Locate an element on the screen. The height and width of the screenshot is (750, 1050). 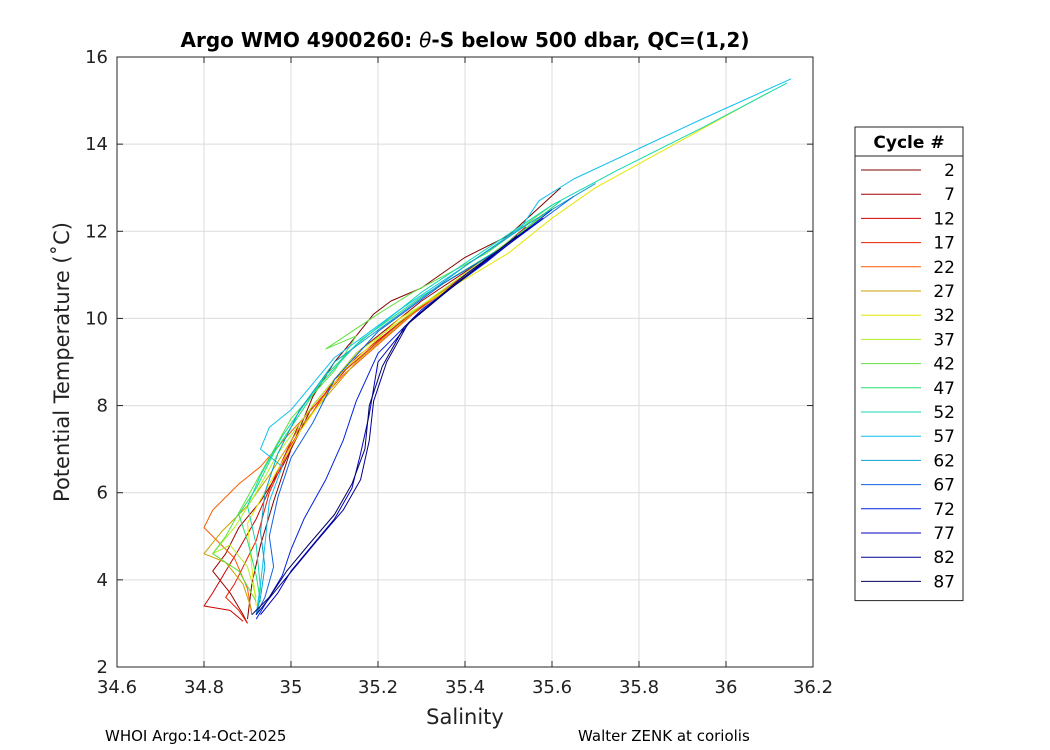
legend-label: 32 is located at coordinates (944, 316).